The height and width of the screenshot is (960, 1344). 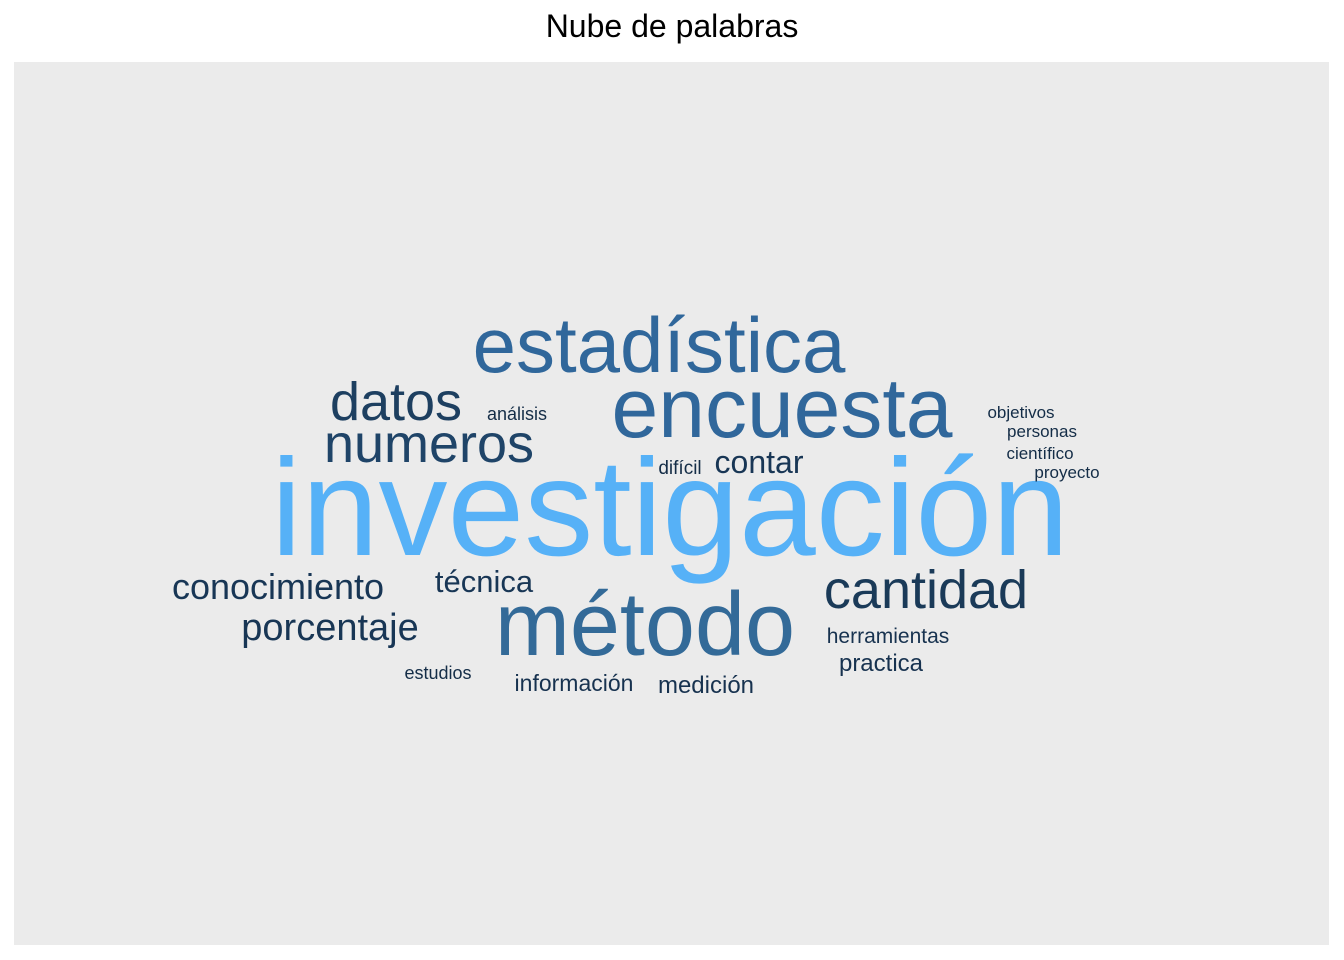 I want to click on chart-title: Nube de palabras, so click(x=672, y=26).